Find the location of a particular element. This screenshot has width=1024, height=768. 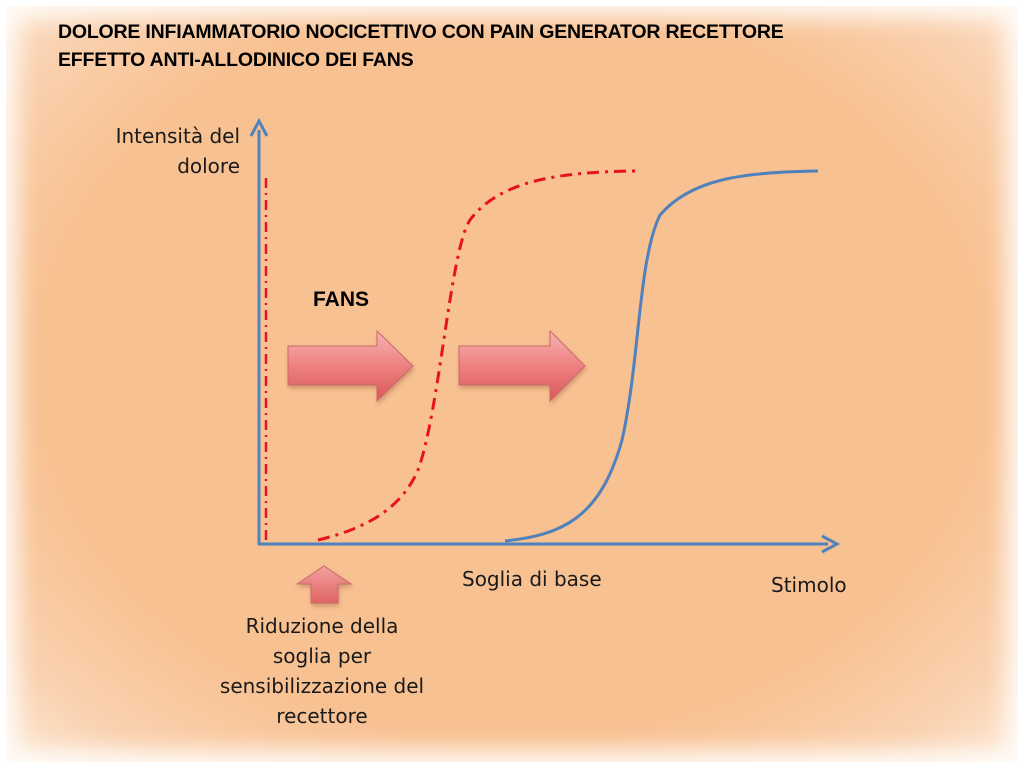

fans-label: FANS is located at coordinates (341, 299).